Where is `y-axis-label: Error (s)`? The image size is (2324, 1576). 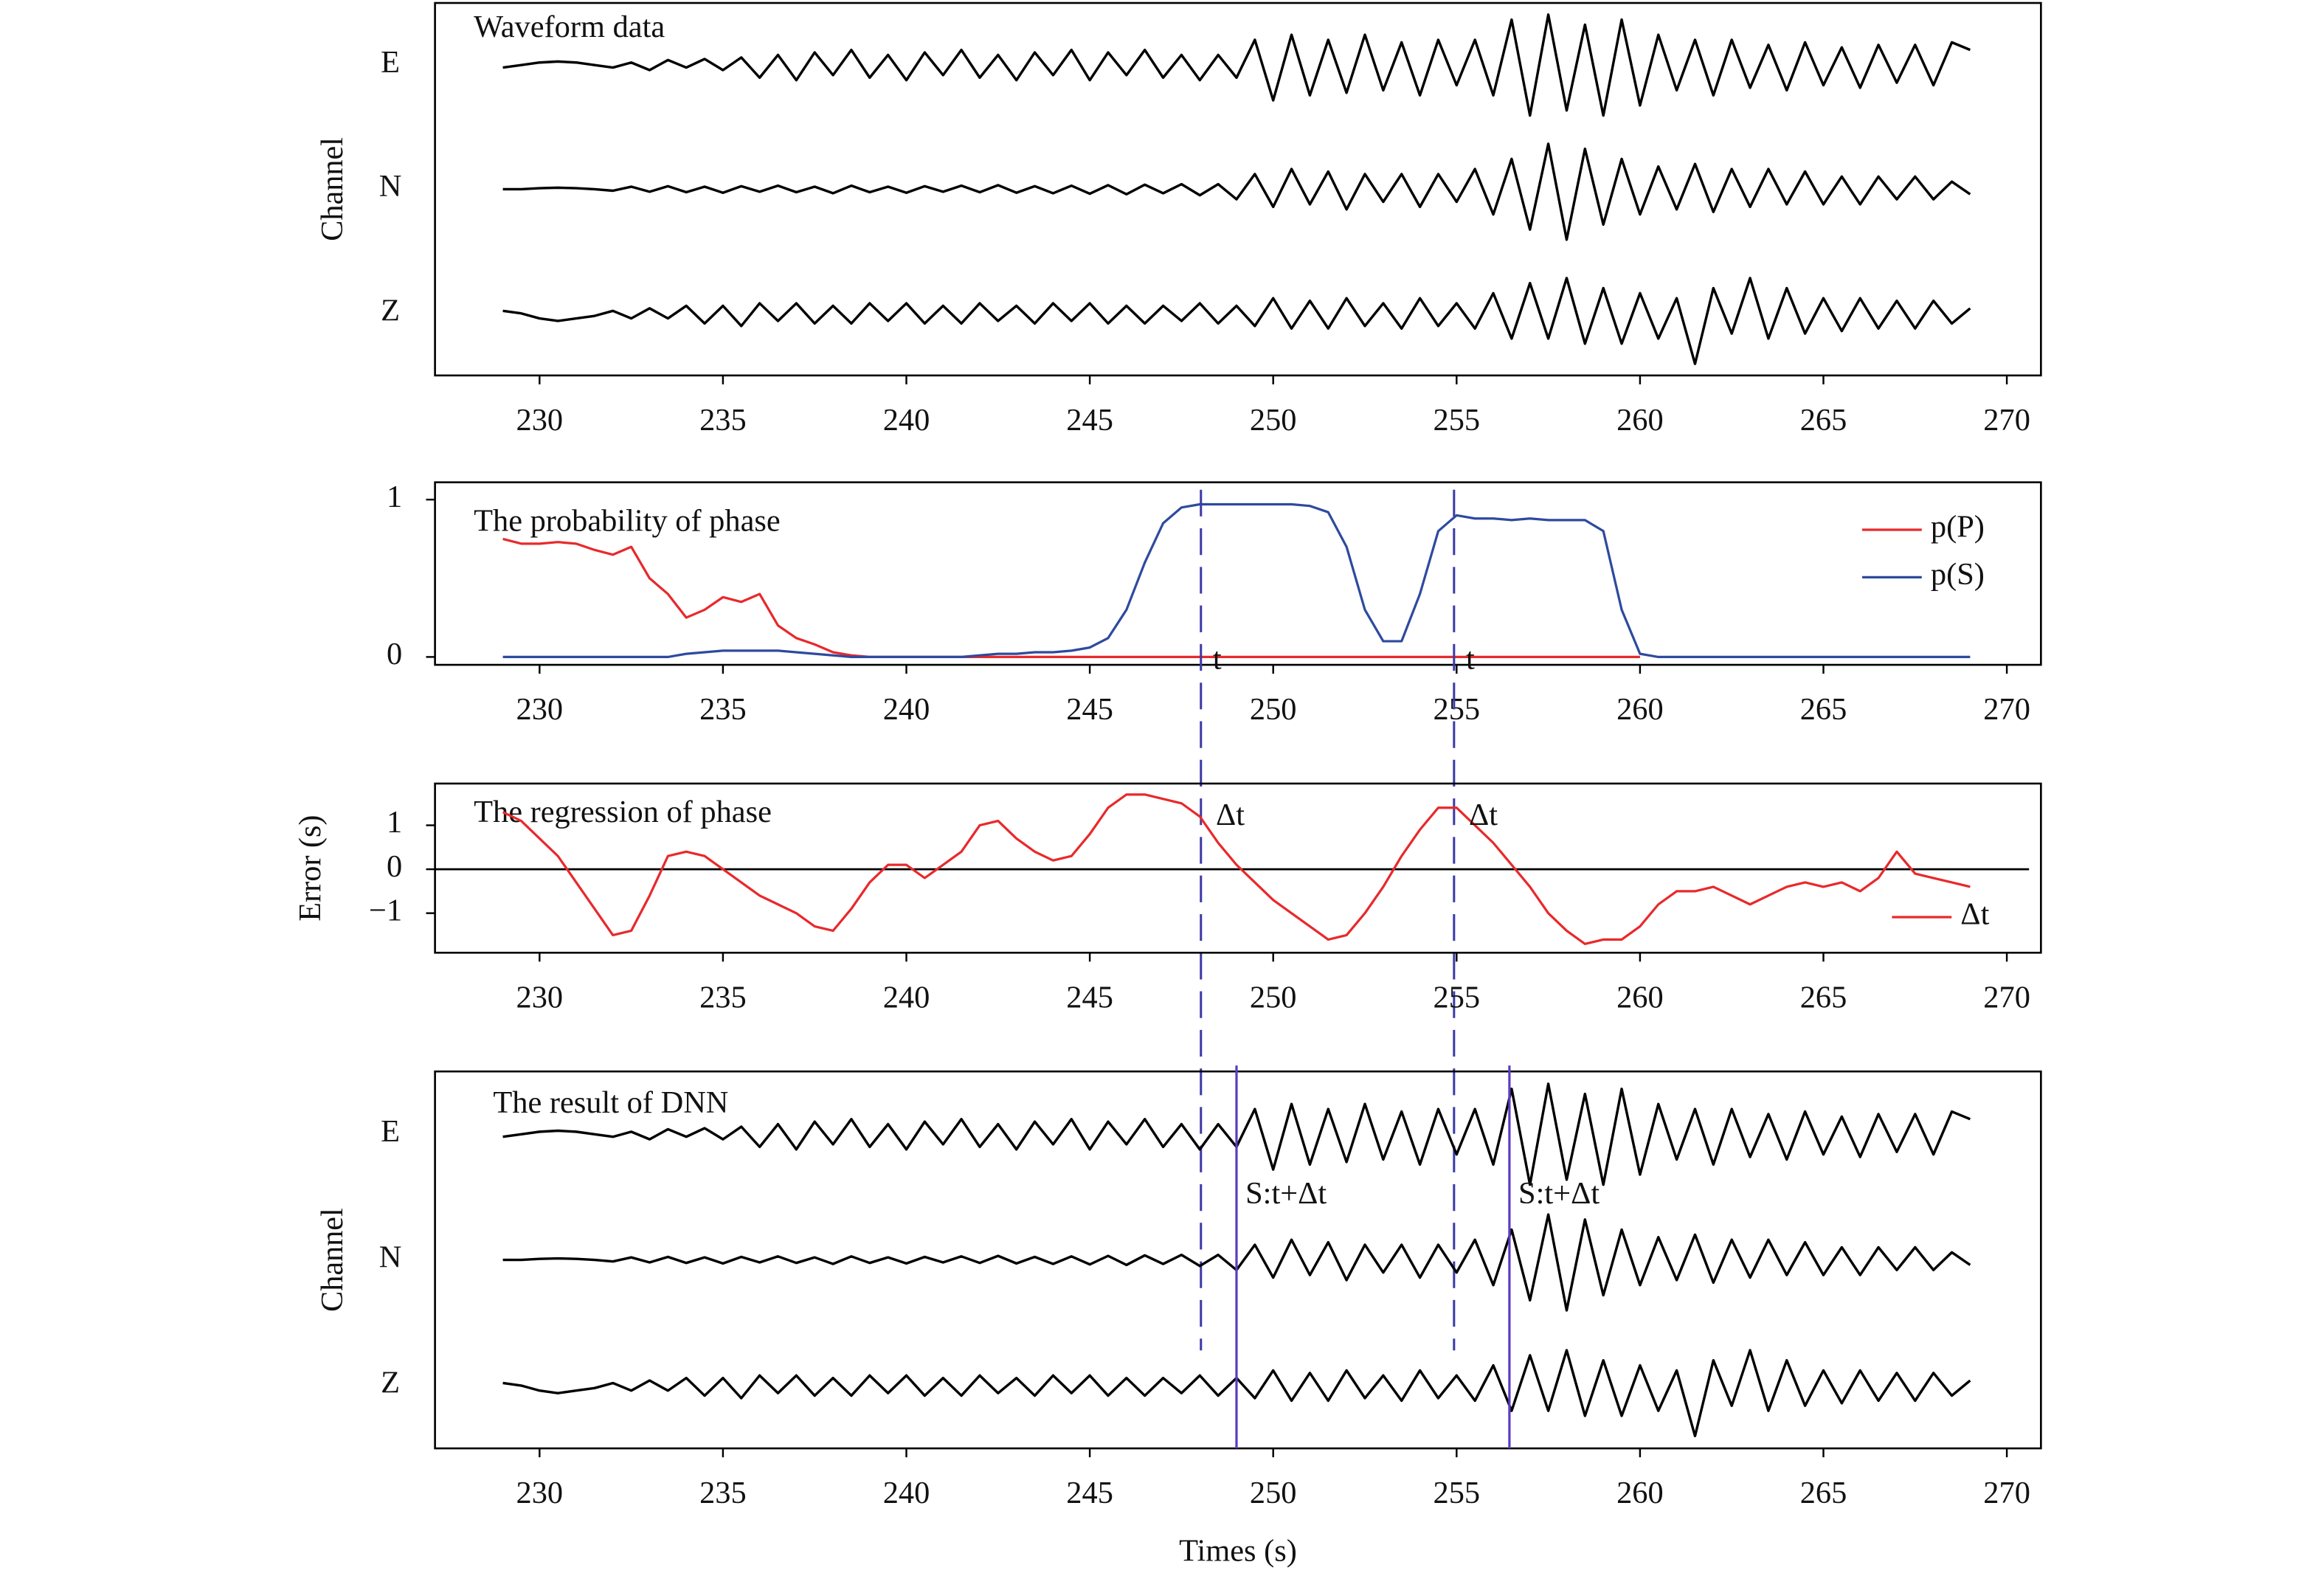 y-axis-label: Error (s) is located at coordinates (310, 868).